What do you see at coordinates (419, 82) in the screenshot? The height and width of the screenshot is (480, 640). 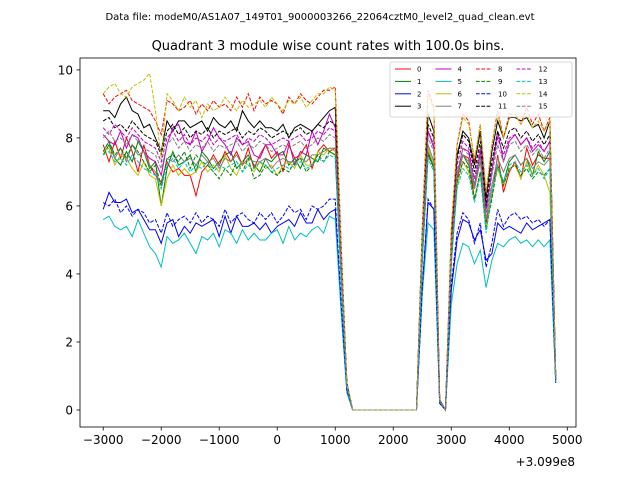 I see `legend-label-1: 1` at bounding box center [419, 82].